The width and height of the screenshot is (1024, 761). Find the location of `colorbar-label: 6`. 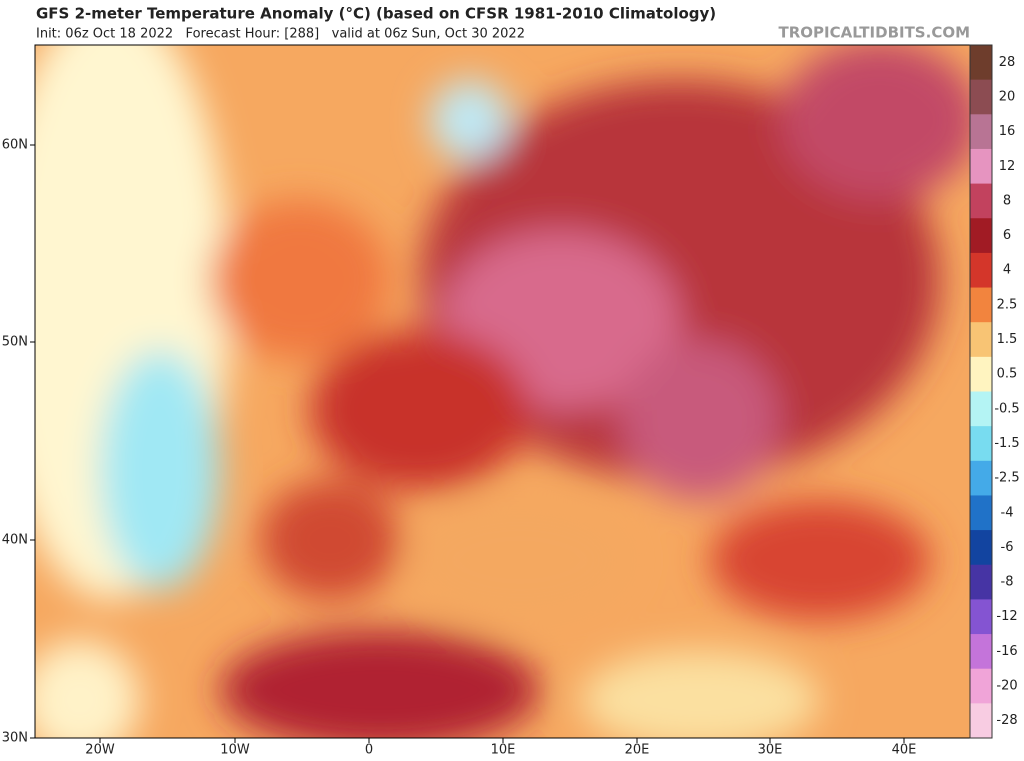

colorbar-label: 6 is located at coordinates (1007, 235).